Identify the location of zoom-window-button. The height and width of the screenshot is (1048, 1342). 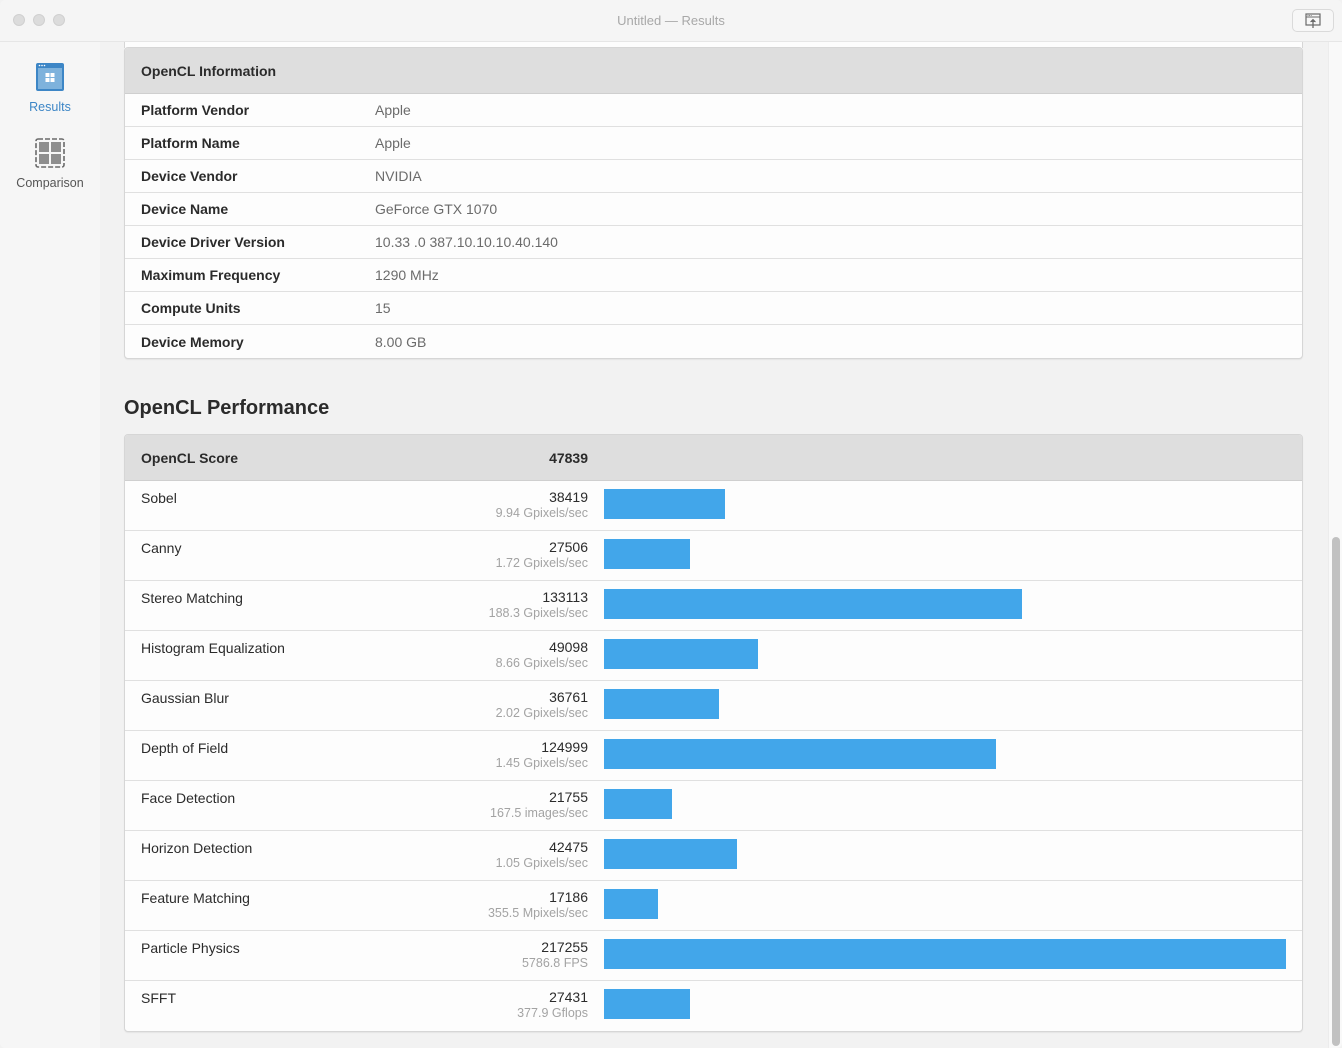
(59, 20).